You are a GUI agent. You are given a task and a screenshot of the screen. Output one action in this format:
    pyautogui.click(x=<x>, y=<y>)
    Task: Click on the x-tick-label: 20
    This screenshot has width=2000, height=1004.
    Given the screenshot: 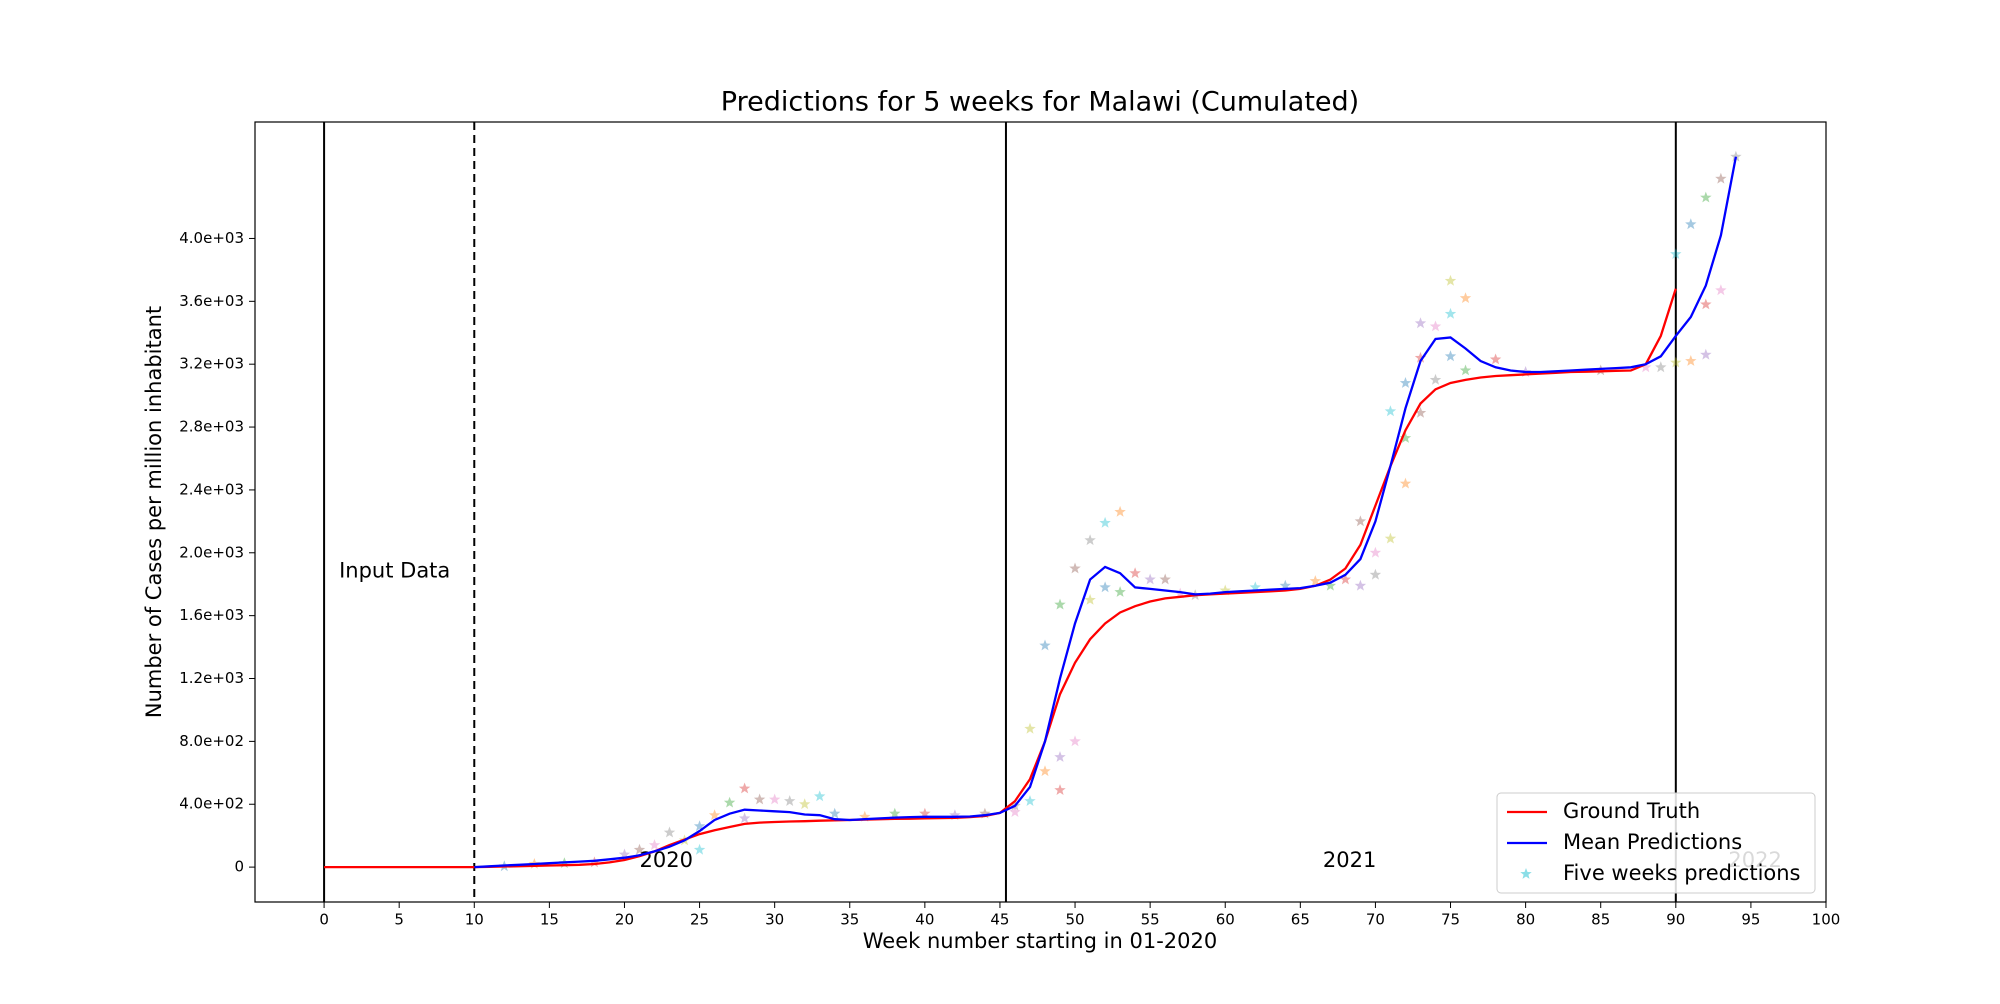 What is the action you would take?
    pyautogui.click(x=624, y=920)
    